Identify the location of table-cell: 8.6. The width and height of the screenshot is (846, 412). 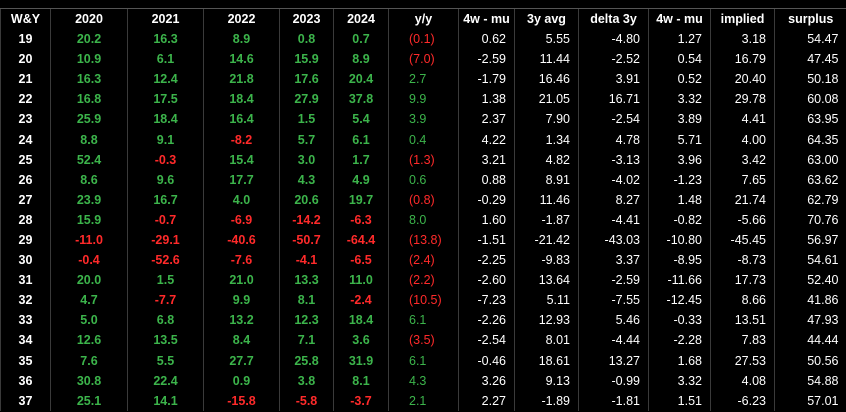
(89, 179).